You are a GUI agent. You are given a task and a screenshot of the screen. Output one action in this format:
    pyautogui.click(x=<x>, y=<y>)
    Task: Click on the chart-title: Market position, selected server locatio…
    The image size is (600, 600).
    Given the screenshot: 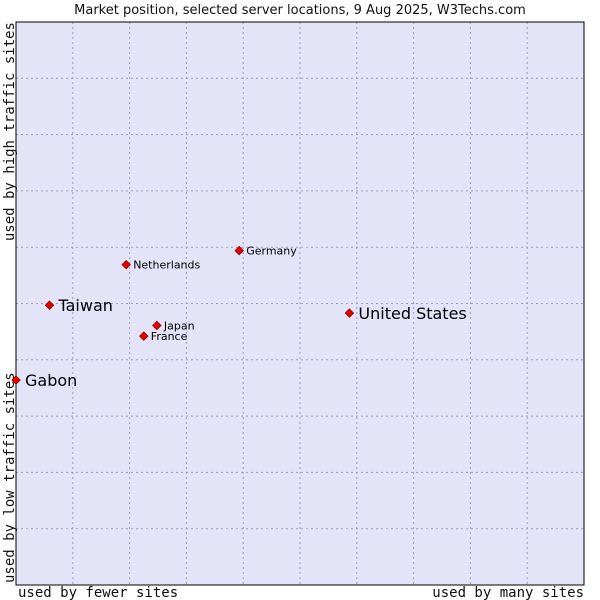 What is the action you would take?
    pyautogui.click(x=300, y=10)
    